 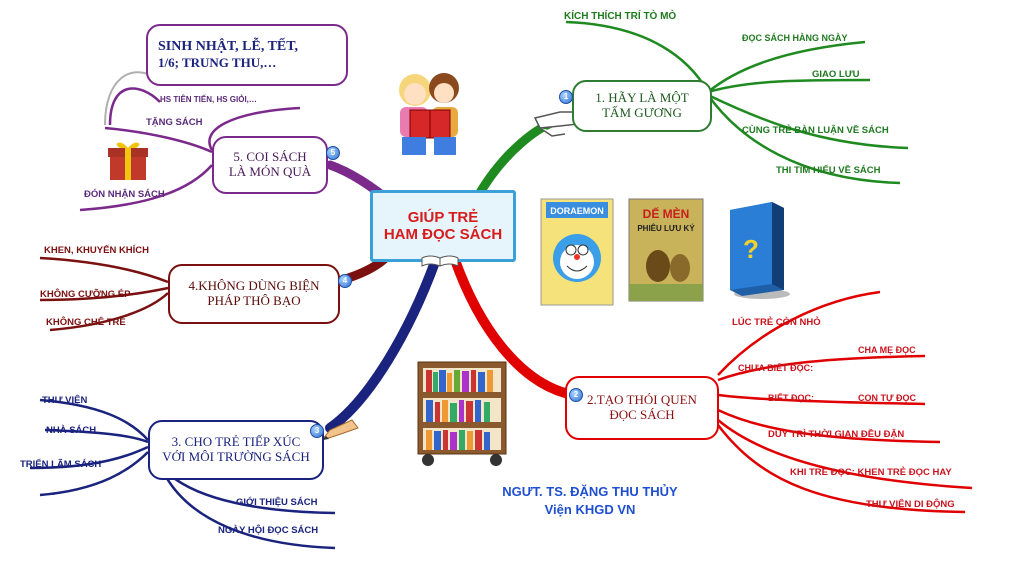 I want to click on bookshelf-icon, so click(x=462, y=413).